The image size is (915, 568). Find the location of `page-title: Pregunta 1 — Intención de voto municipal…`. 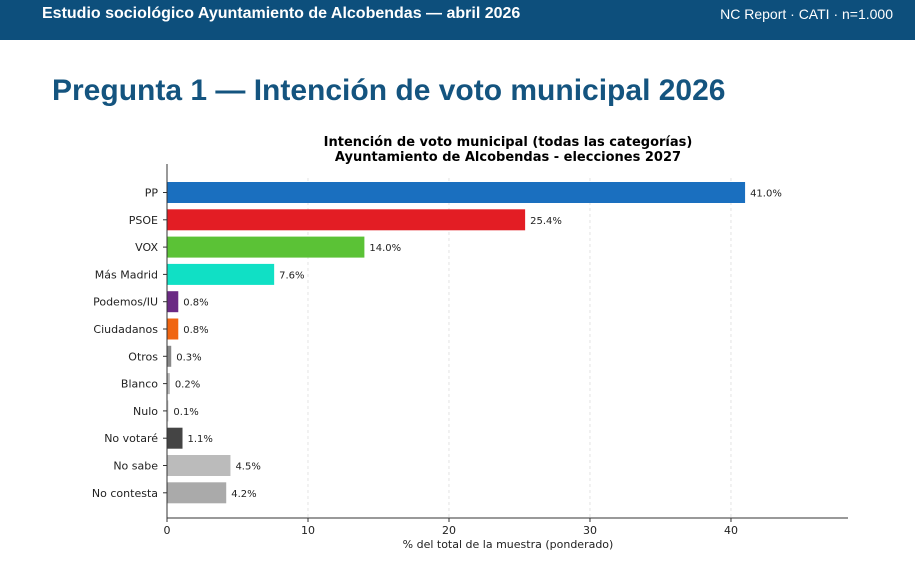

page-title: Pregunta 1 — Intención de voto municipal… is located at coordinates (389, 90).